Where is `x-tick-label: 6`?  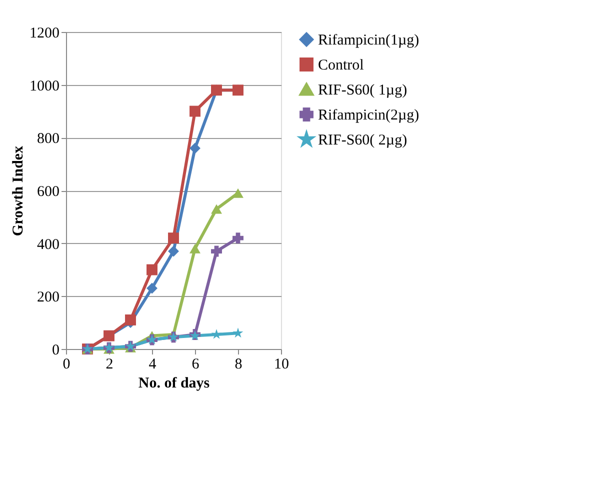 x-tick-label: 6 is located at coordinates (196, 364).